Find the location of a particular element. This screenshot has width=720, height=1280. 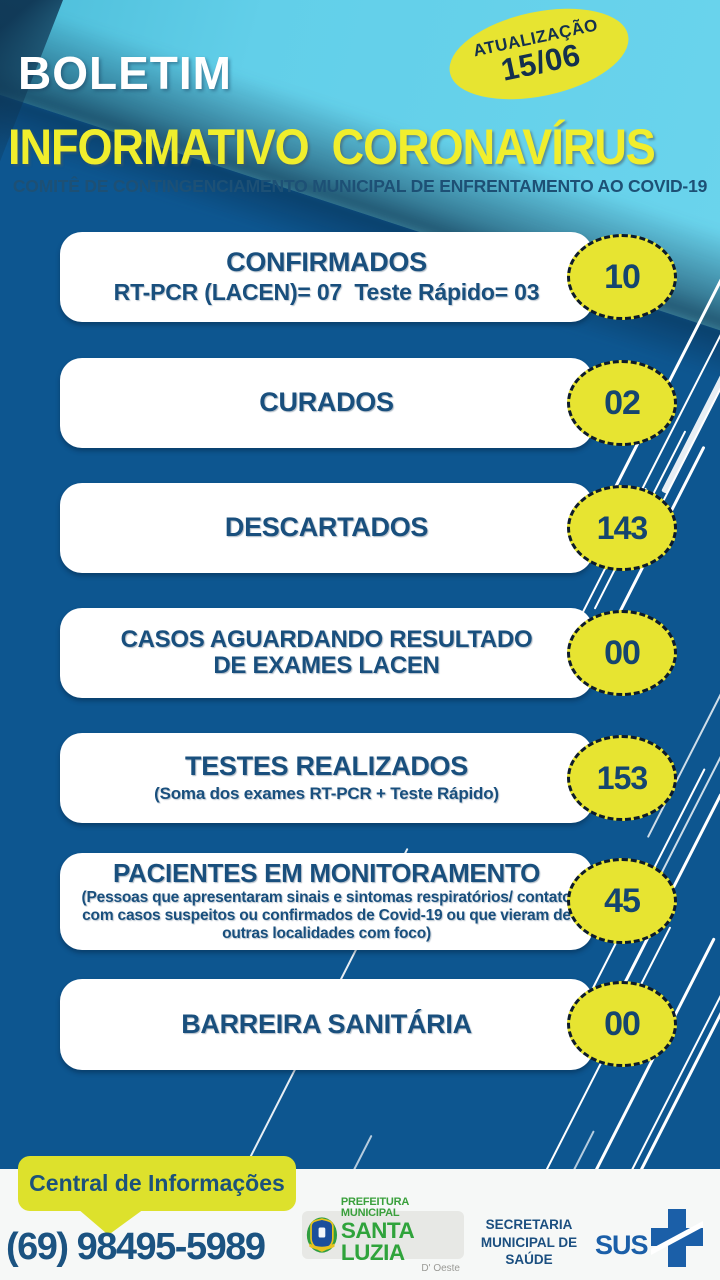

count-value: 45 is located at coordinates (622, 900).